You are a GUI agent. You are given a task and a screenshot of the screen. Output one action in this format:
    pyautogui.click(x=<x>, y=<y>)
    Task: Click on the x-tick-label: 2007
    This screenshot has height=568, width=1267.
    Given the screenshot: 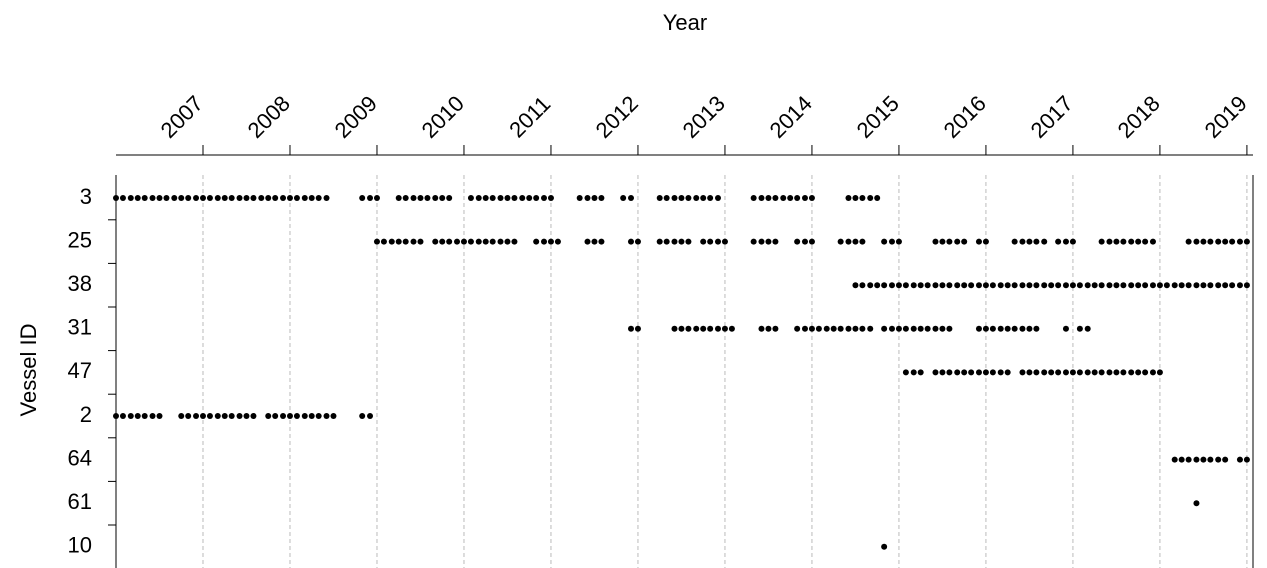 What is the action you would take?
    pyautogui.click(x=182, y=117)
    